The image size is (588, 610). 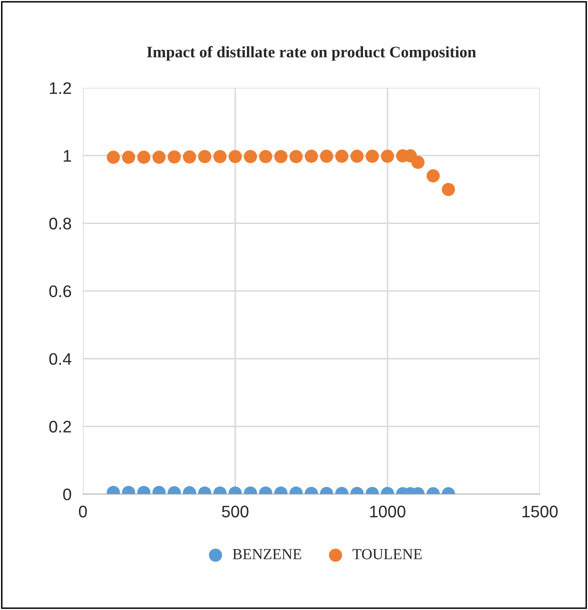 I want to click on x-tick-label: 500, so click(x=235, y=512).